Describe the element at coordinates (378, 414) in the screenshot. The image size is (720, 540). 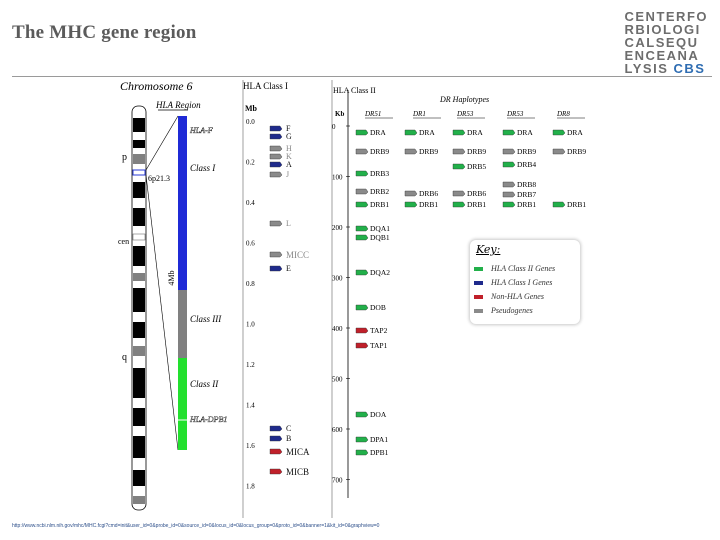
I see `class2-gene-label: DOA` at that location.